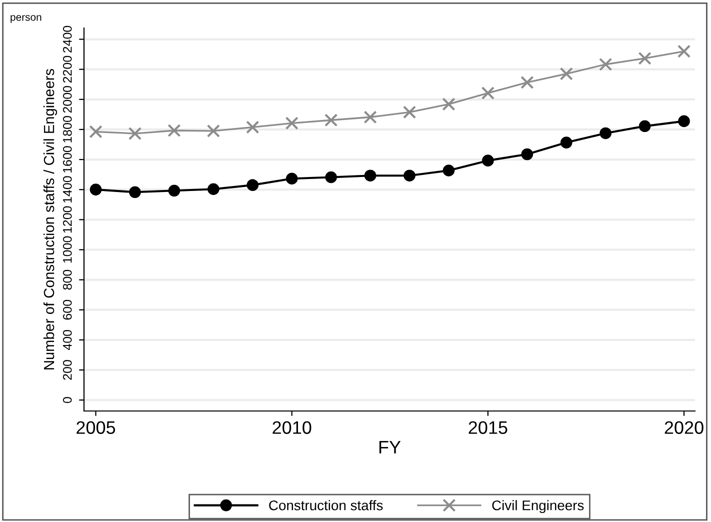  I want to click on x-tick-label: 2005, so click(96, 427).